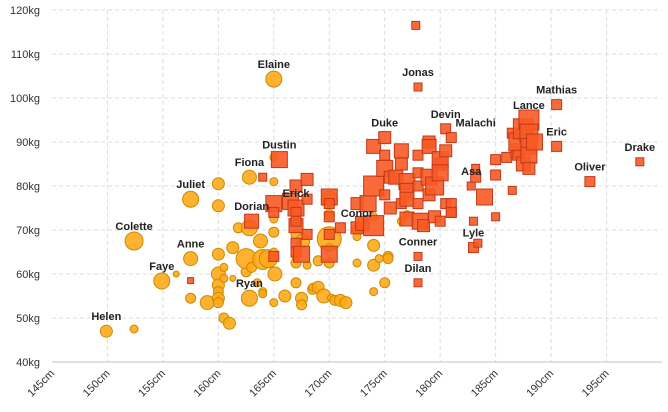 This screenshot has height=412, width=668. I want to click on point-label: Conor, so click(357, 214).